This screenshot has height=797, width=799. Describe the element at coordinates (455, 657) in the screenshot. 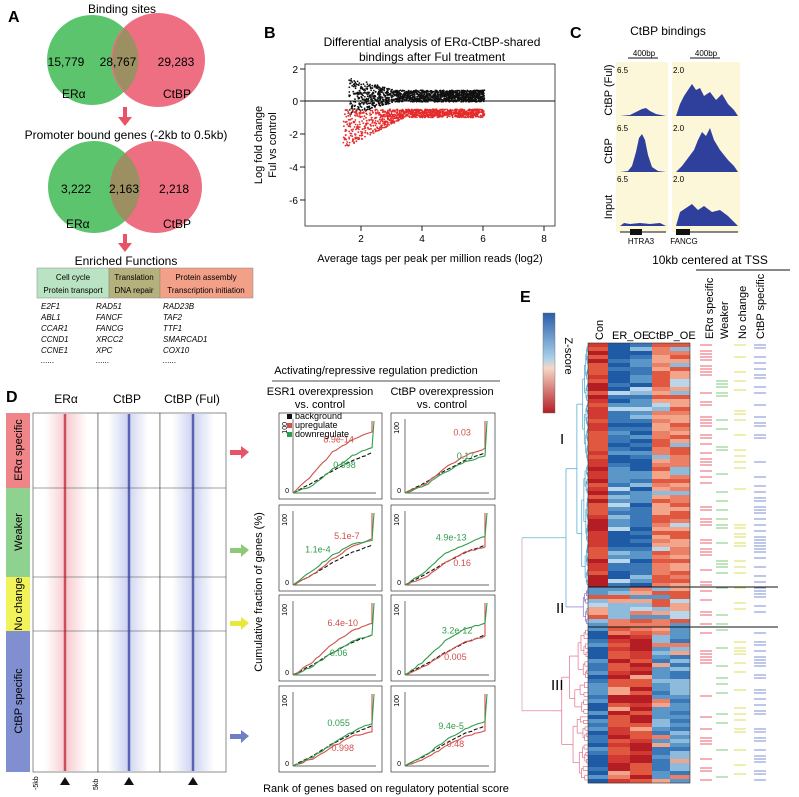

I see `pvalue-up: 0.005` at that location.